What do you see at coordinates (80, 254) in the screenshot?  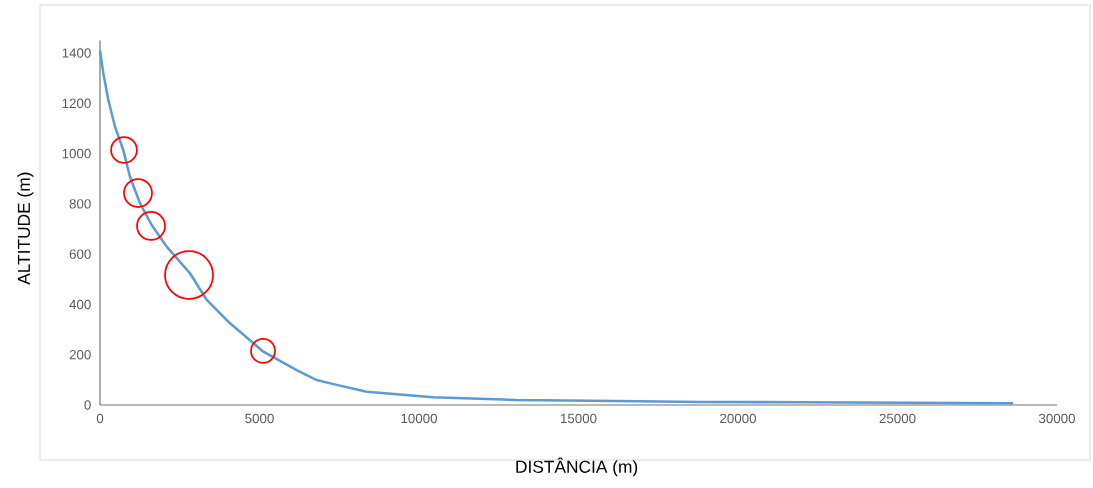 I see `y-tick-label: 600` at bounding box center [80, 254].